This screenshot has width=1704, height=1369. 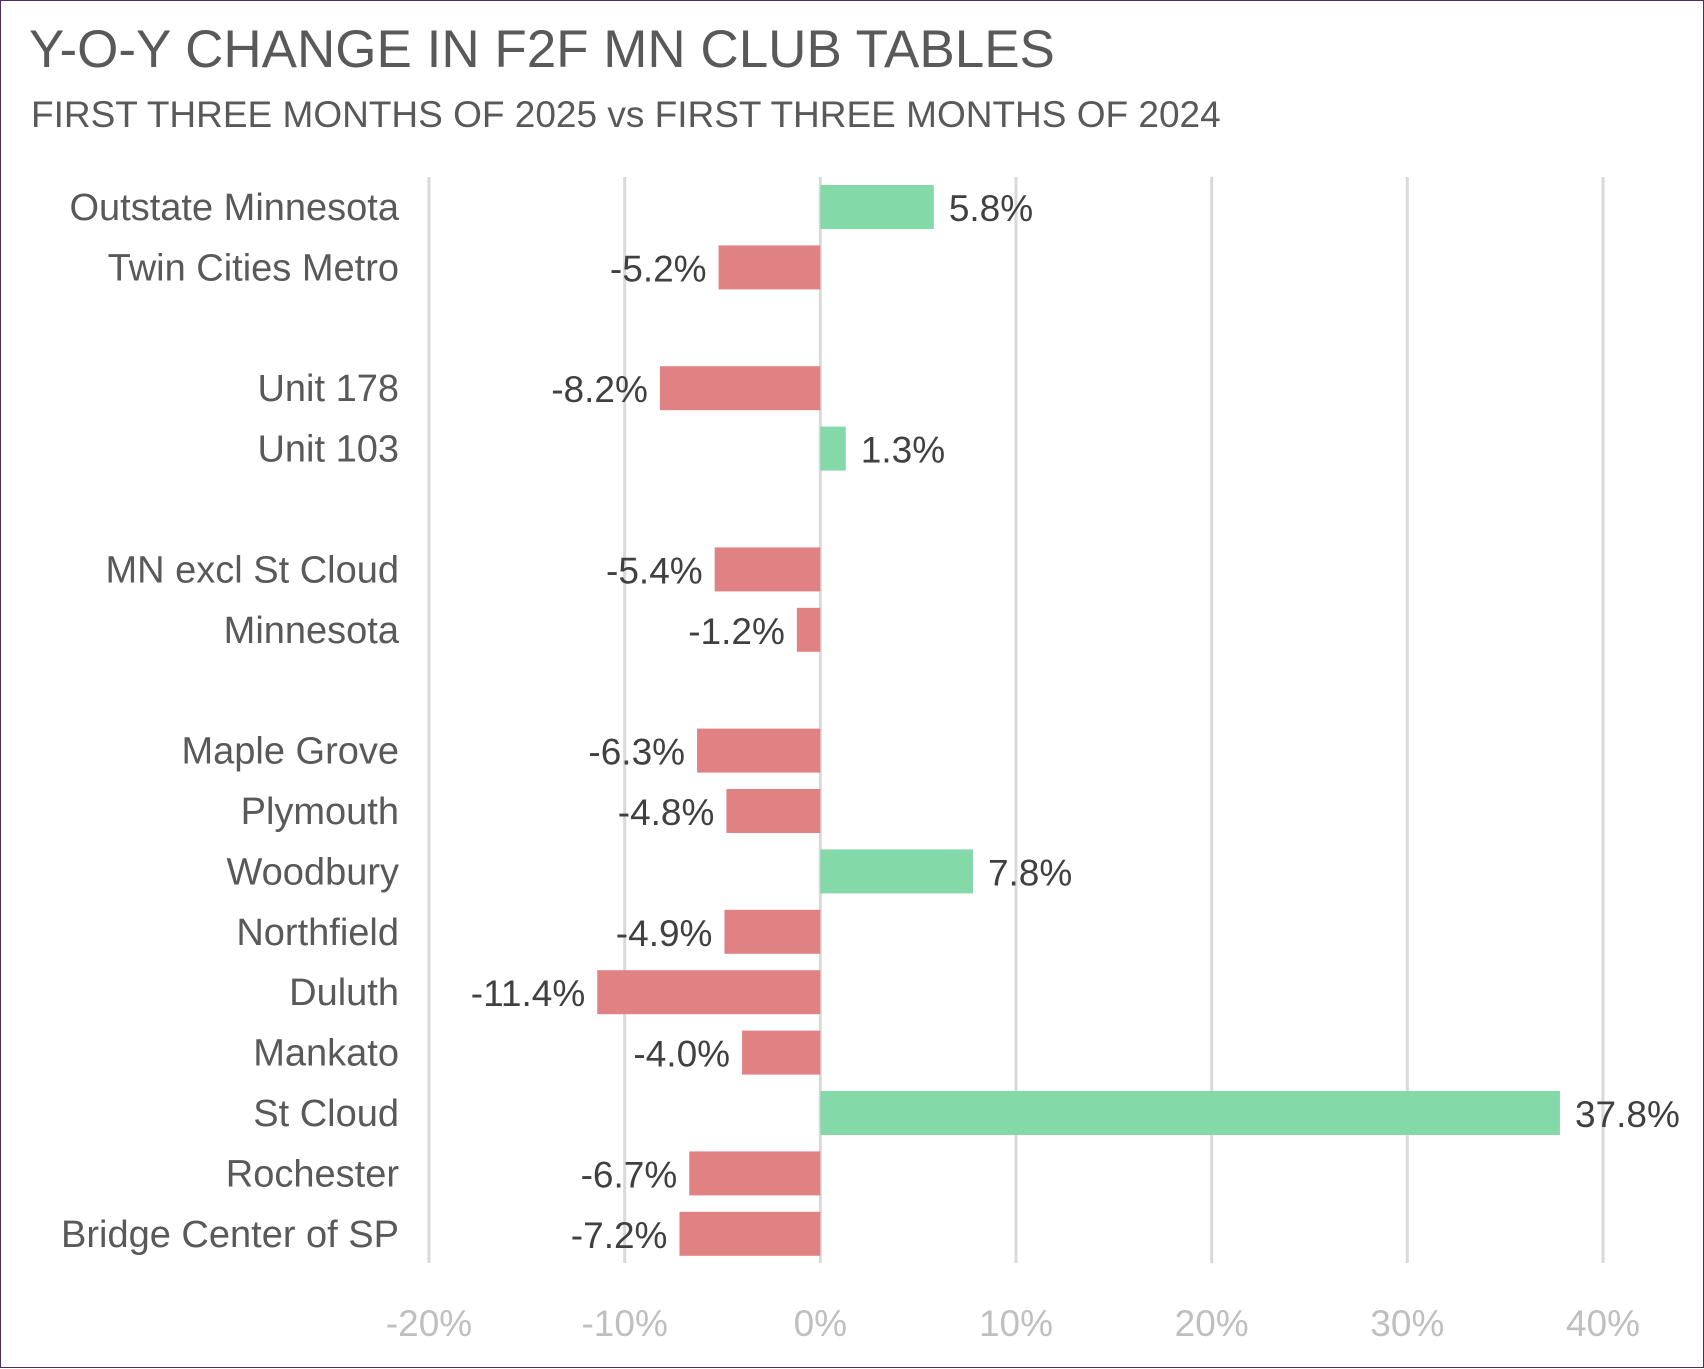 I want to click on category-label: Minnesota, so click(x=312, y=631).